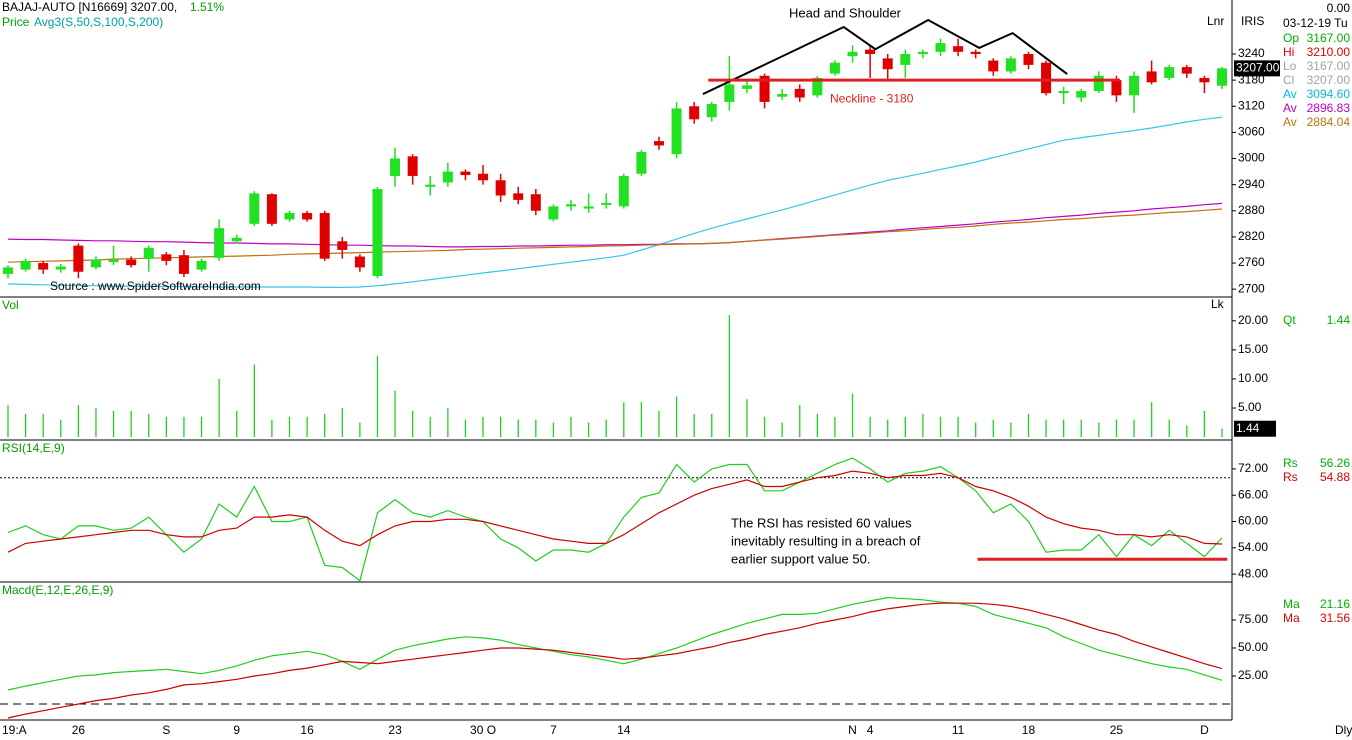 The width and height of the screenshot is (1352, 740). Describe the element at coordinates (1251, 158) in the screenshot. I see `y-tick-label: 3000` at that location.